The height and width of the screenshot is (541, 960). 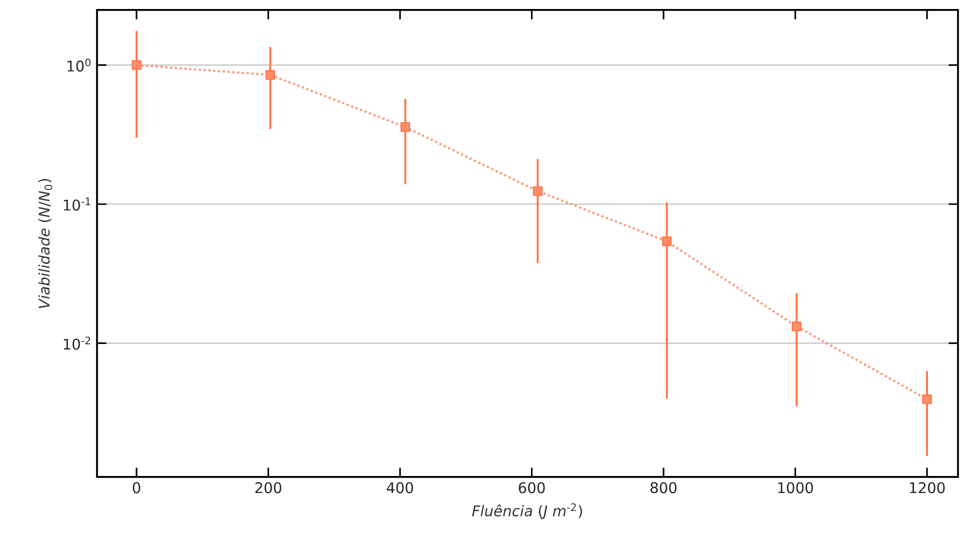 I want to click on x-tick-label: 800, so click(x=663, y=488).